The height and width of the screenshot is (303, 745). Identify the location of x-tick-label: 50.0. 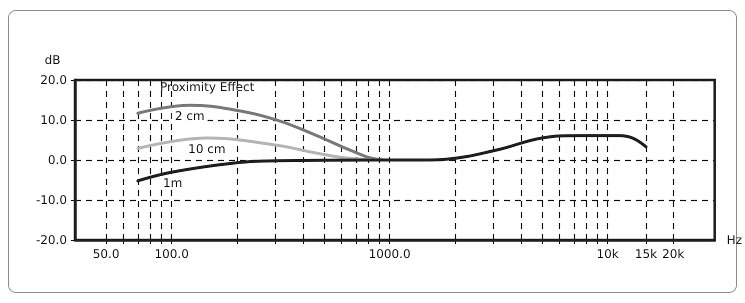
(106, 254).